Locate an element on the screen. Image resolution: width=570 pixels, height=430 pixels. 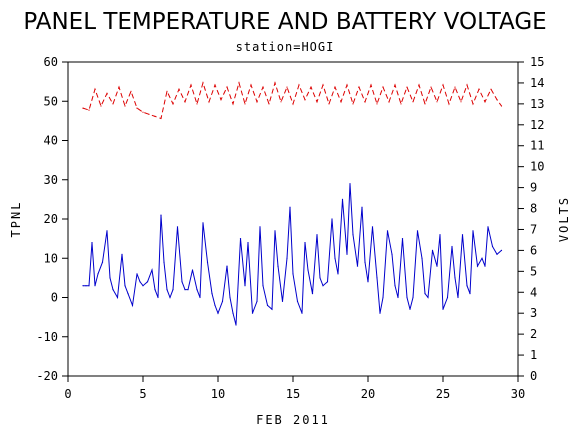
y-right-tick-label: 7 is located at coordinates (533, 229).